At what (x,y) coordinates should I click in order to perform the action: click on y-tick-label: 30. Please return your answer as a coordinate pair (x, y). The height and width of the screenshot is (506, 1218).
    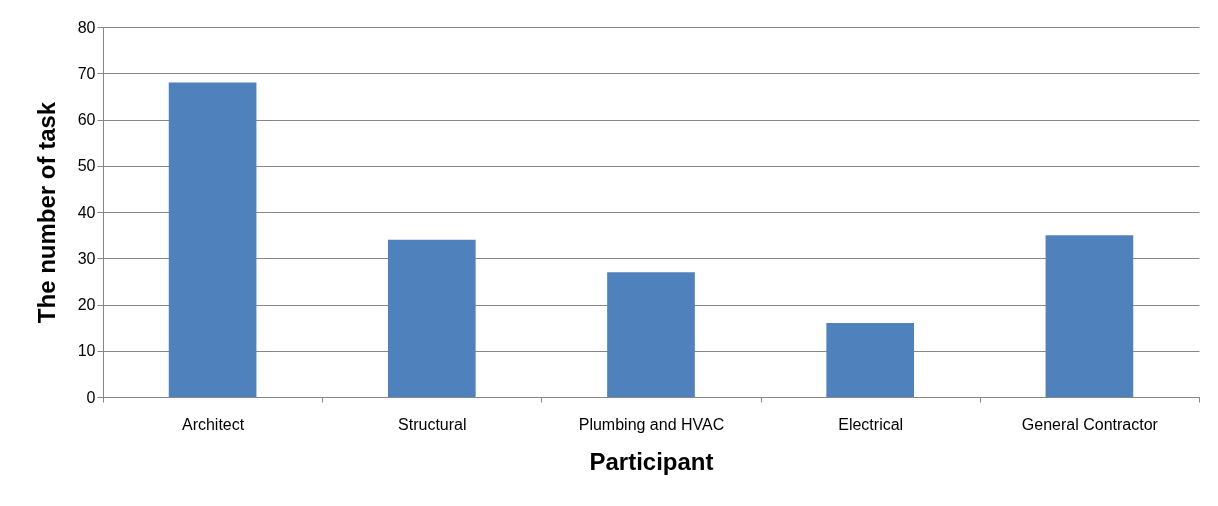
    Looking at the image, I should click on (86, 258).